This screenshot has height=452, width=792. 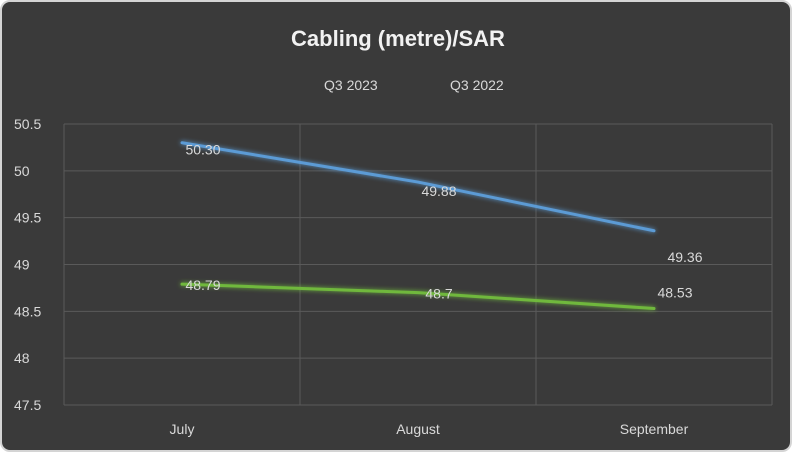 I want to click on data-label: 48.53, so click(x=674, y=293).